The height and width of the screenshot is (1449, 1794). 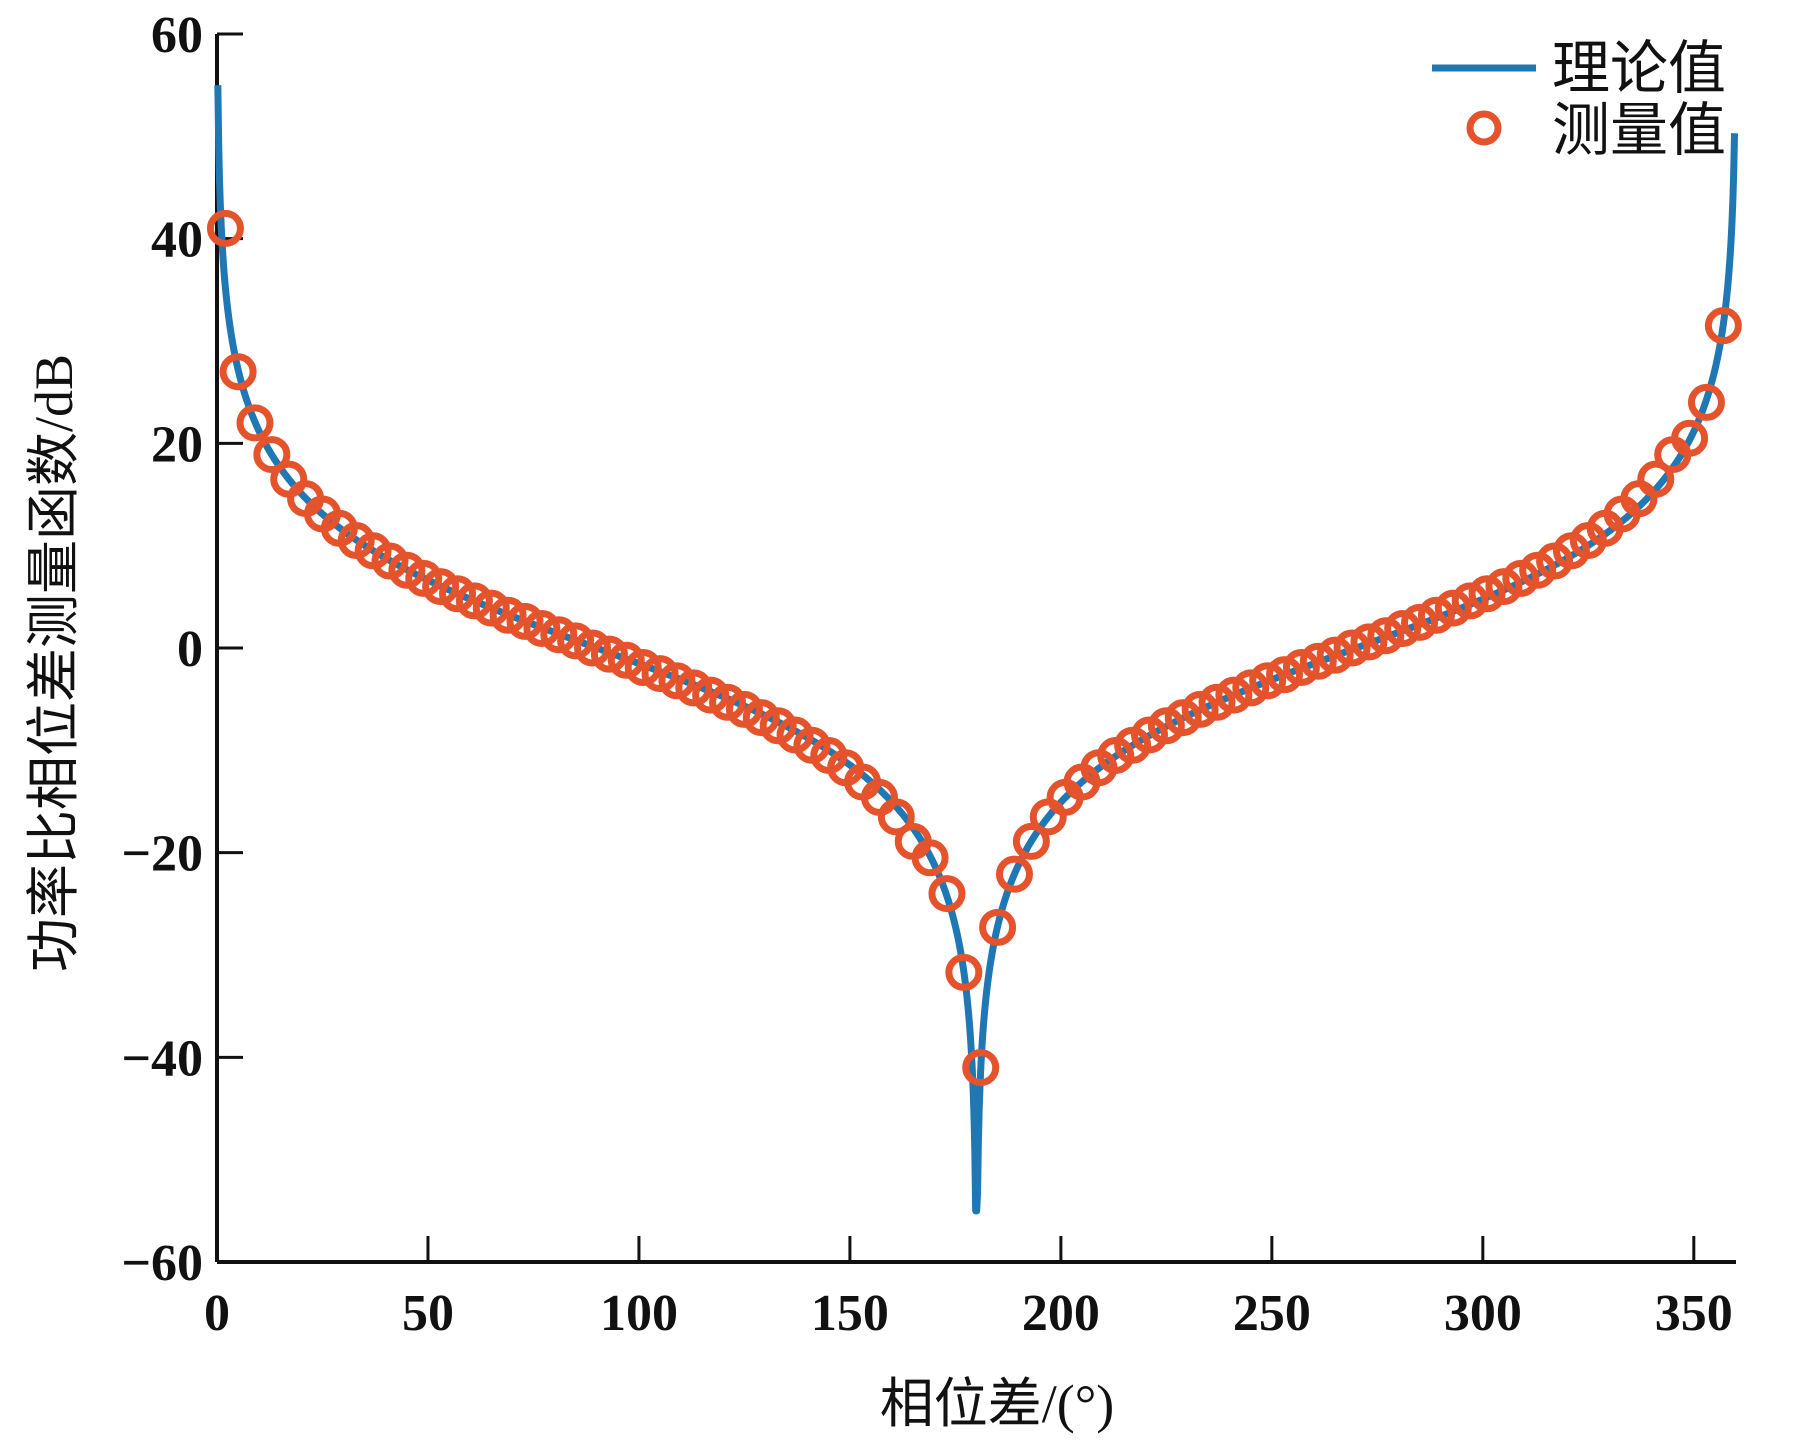 I want to click on legend-label-measured: 测量值, so click(x=1639, y=130).